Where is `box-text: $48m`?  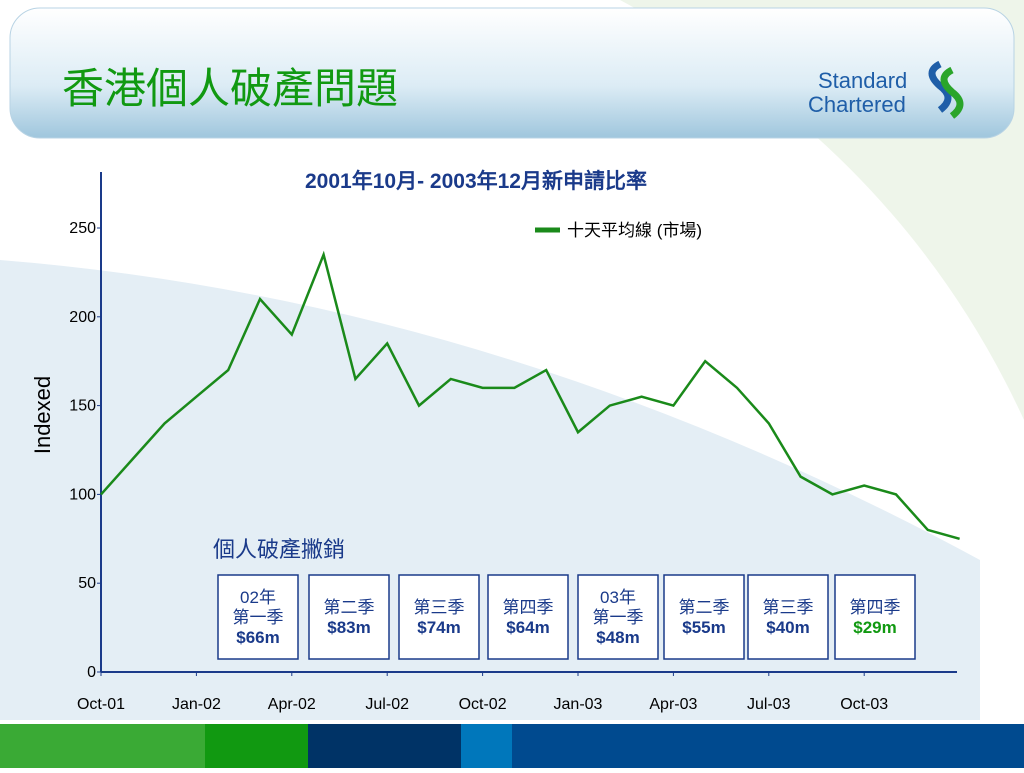 box-text: $48m is located at coordinates (617, 637).